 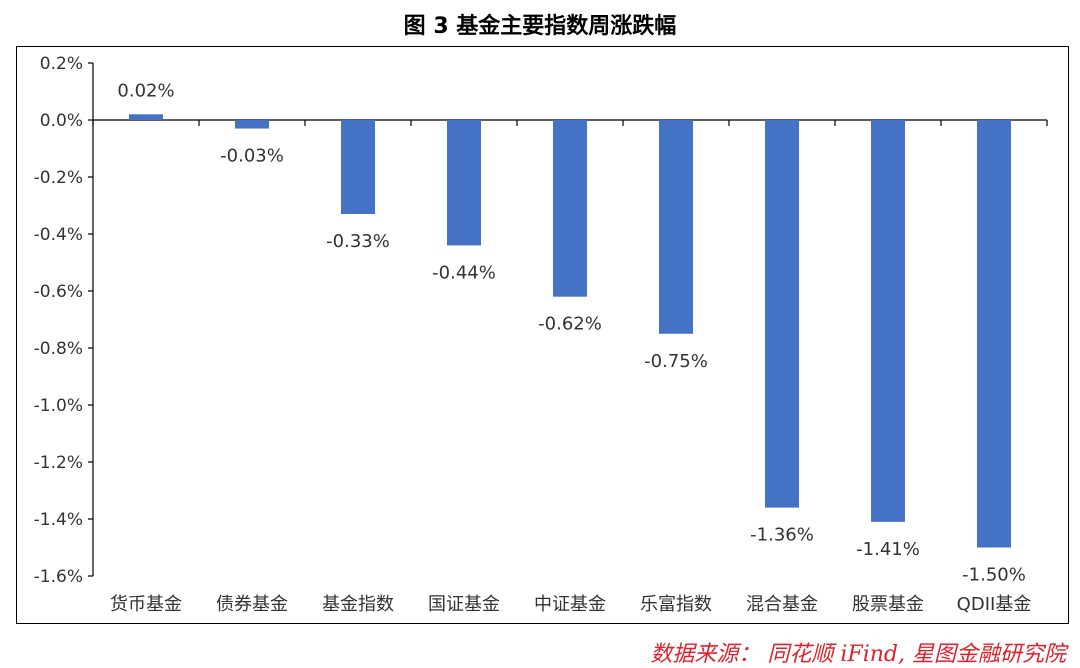 I want to click on data-label: -0.33%, so click(x=358, y=241).